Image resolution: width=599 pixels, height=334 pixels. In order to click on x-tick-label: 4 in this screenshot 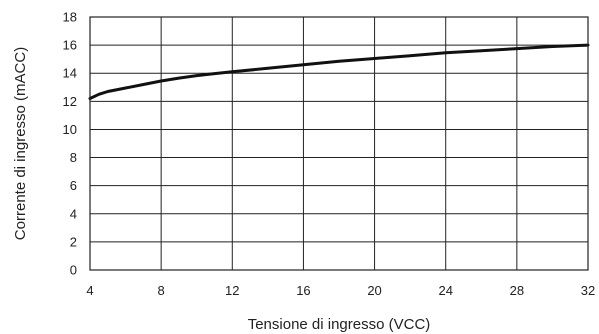, I will do `click(89, 290)`.